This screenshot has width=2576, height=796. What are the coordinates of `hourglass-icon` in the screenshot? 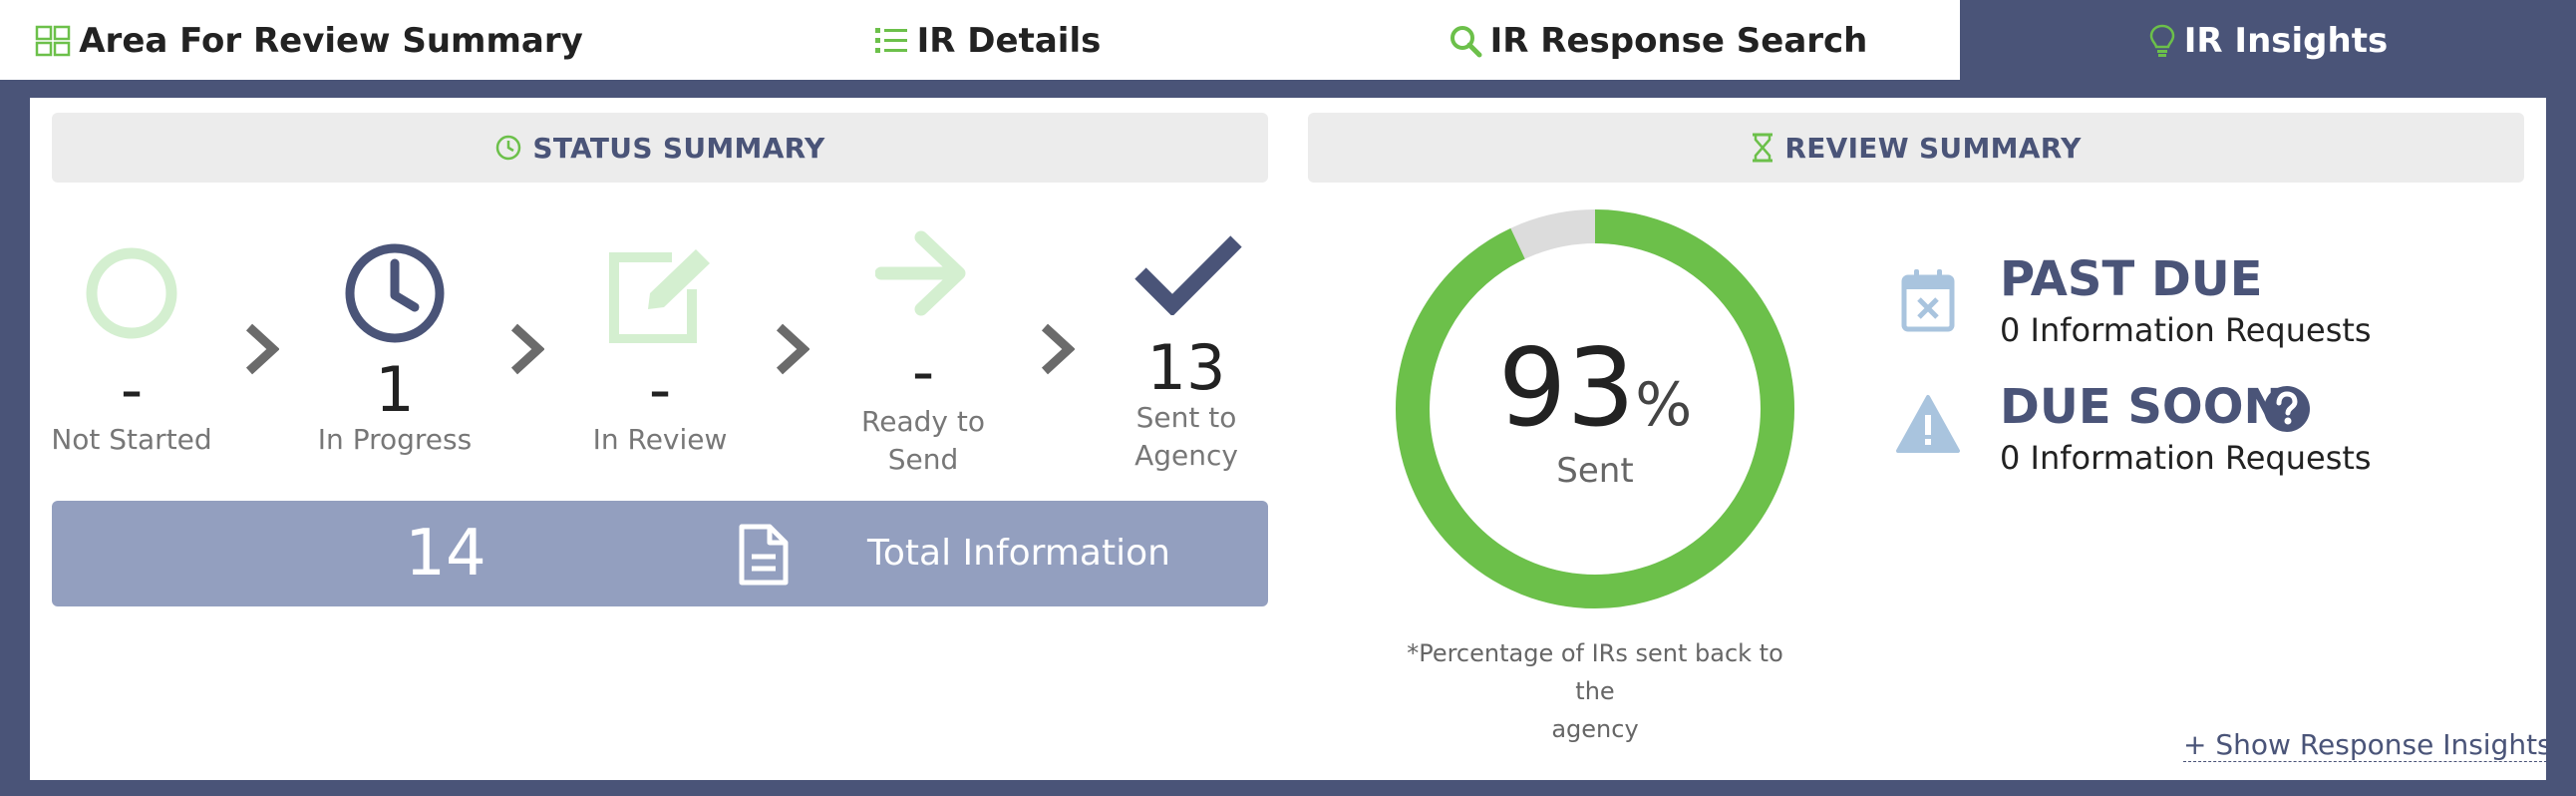 It's located at (1763, 148).